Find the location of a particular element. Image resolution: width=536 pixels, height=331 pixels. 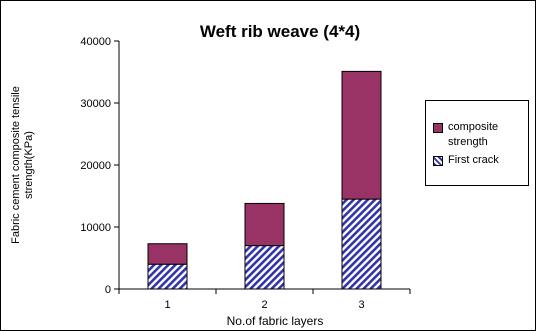

y-tick-label: 0 is located at coordinates (108, 290).